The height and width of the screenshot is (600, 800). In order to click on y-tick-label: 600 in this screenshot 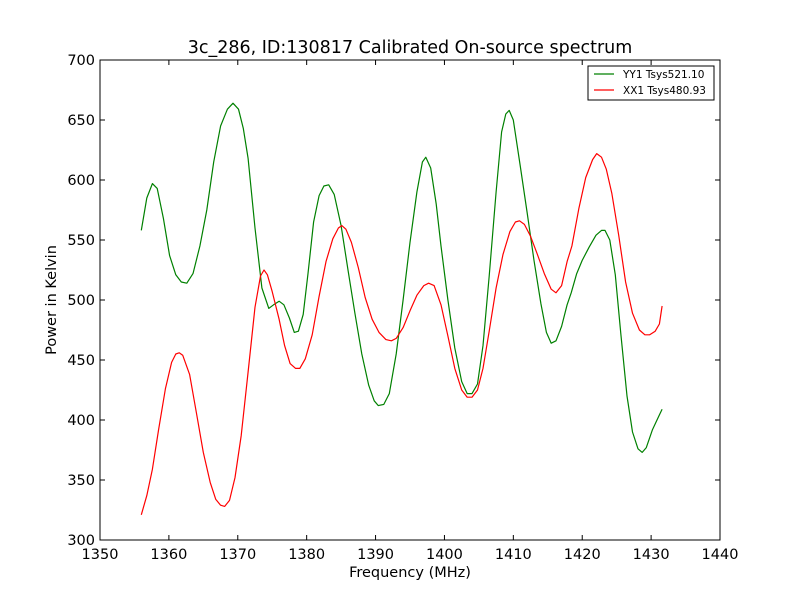, I will do `click(81, 181)`.